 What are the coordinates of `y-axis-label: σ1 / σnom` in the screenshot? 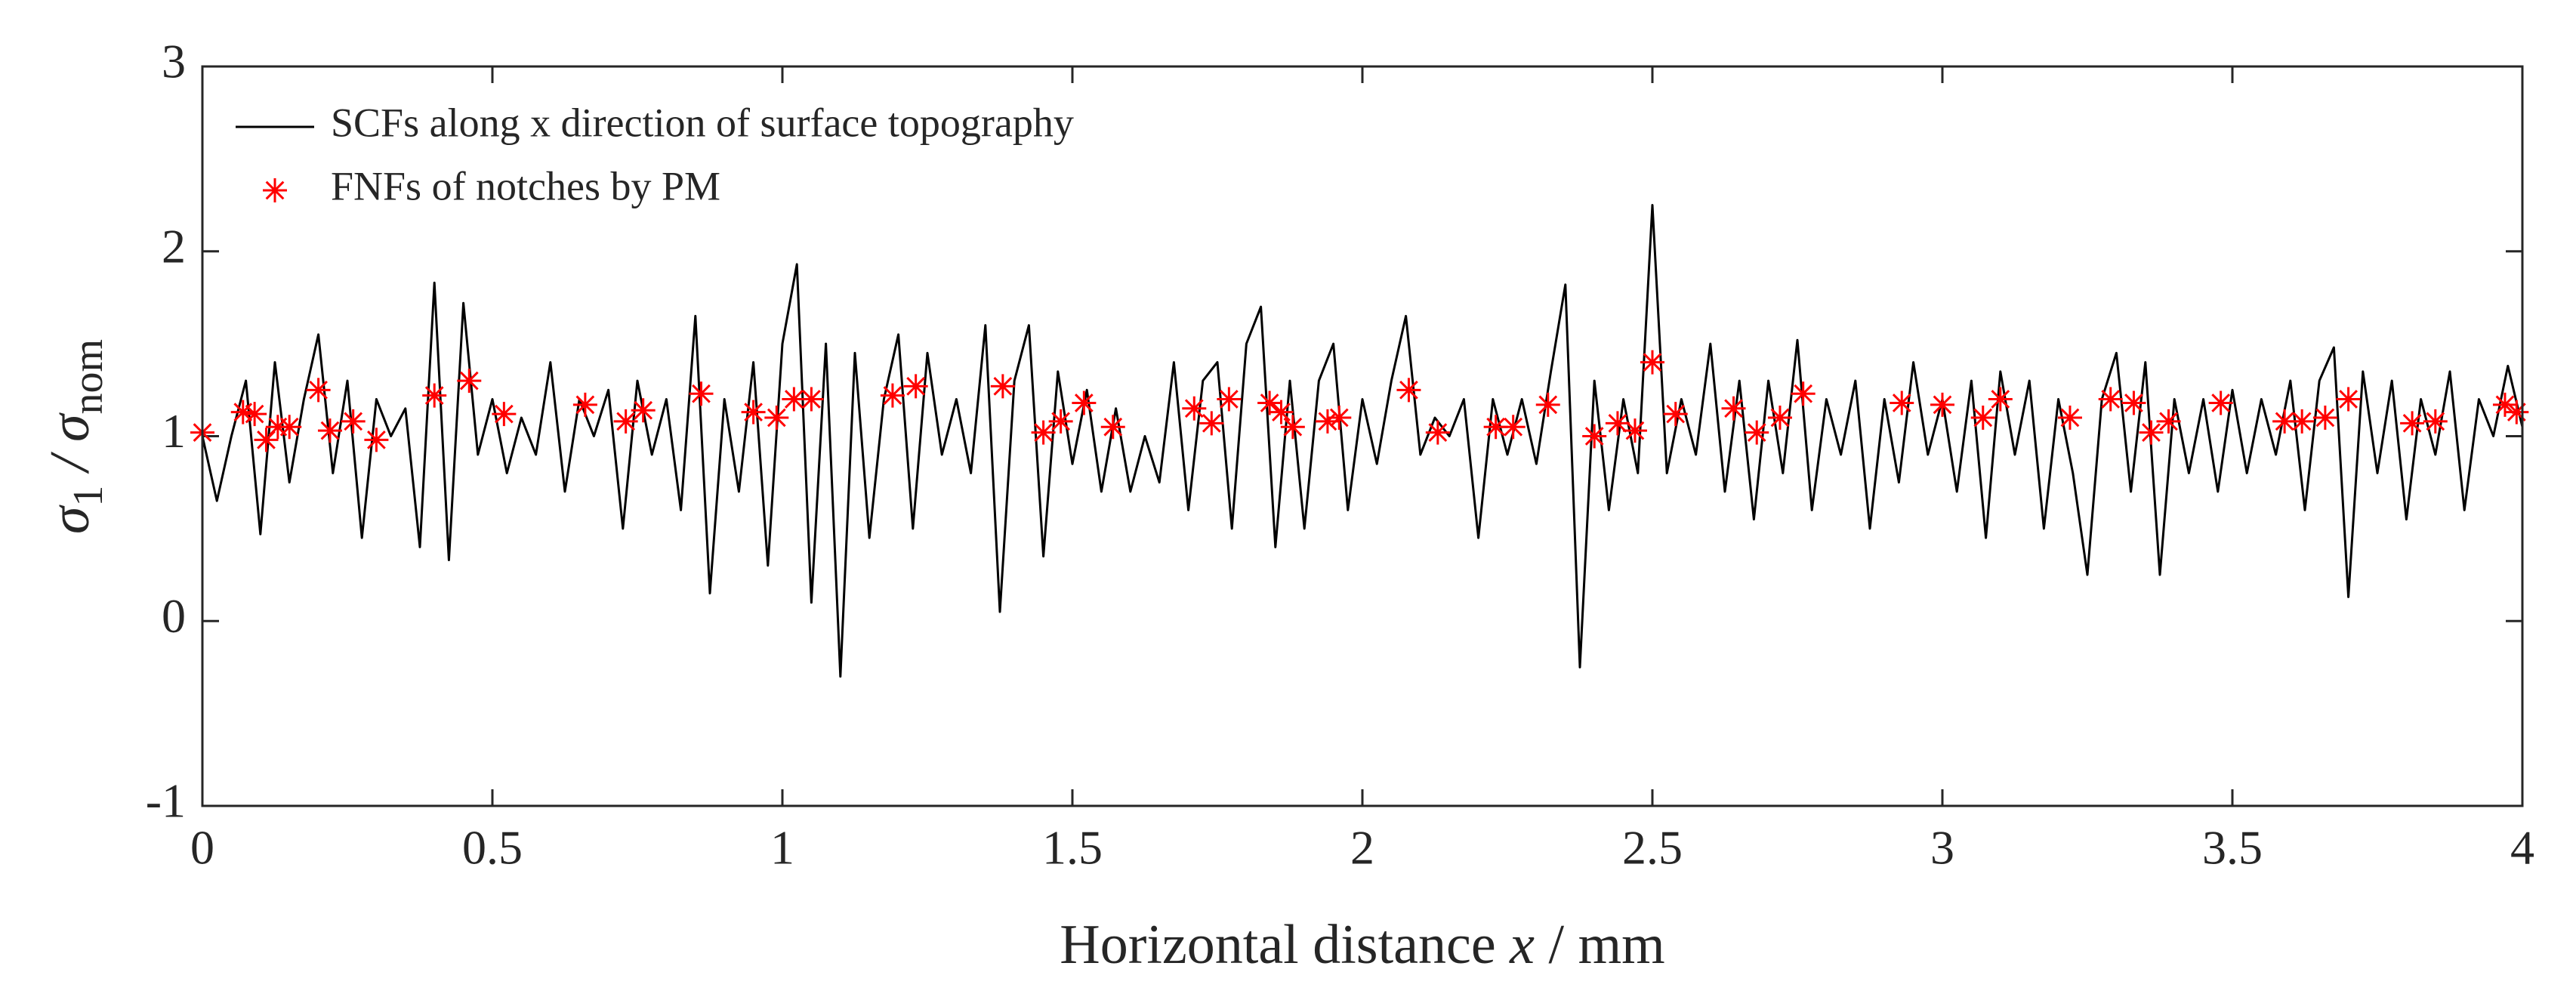 It's located at (75, 437).